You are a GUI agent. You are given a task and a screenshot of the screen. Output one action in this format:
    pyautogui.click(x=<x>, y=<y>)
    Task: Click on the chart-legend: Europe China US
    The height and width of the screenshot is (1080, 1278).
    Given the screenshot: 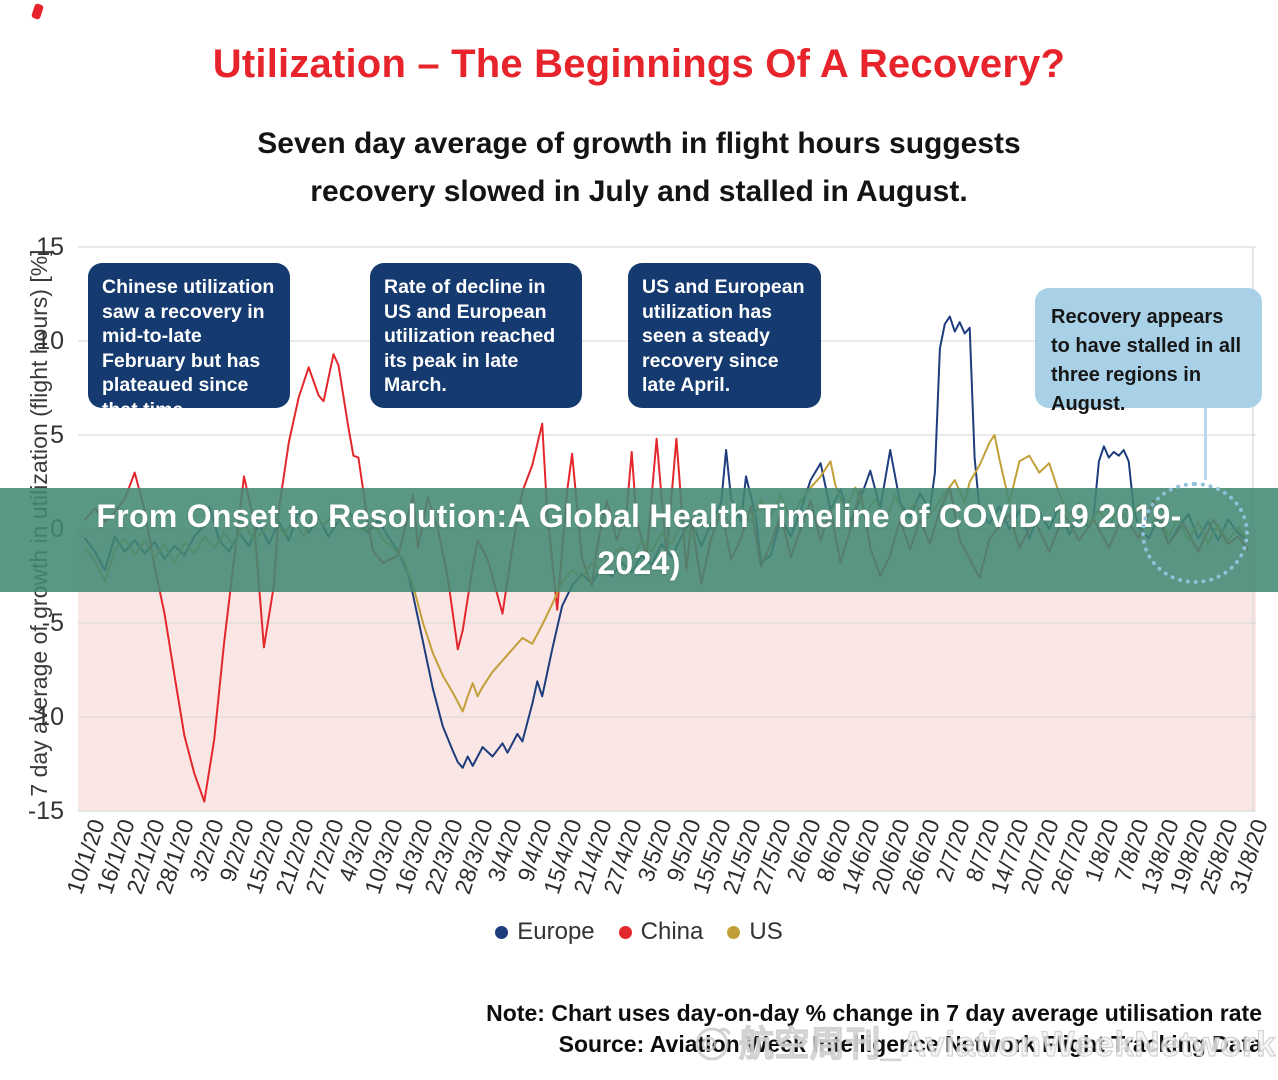 What is the action you would take?
    pyautogui.click(x=639, y=932)
    